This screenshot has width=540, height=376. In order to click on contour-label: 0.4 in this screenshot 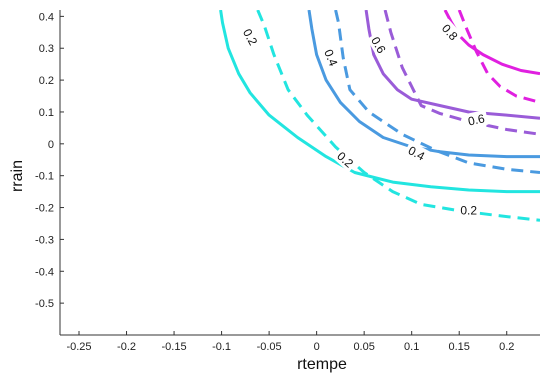, I will do `click(331, 57)`.